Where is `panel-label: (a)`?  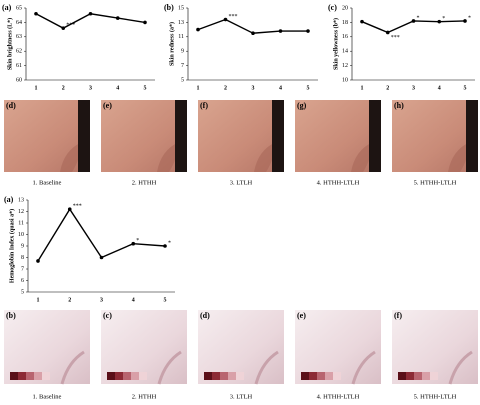
panel-label: (a) is located at coordinates (9, 199).